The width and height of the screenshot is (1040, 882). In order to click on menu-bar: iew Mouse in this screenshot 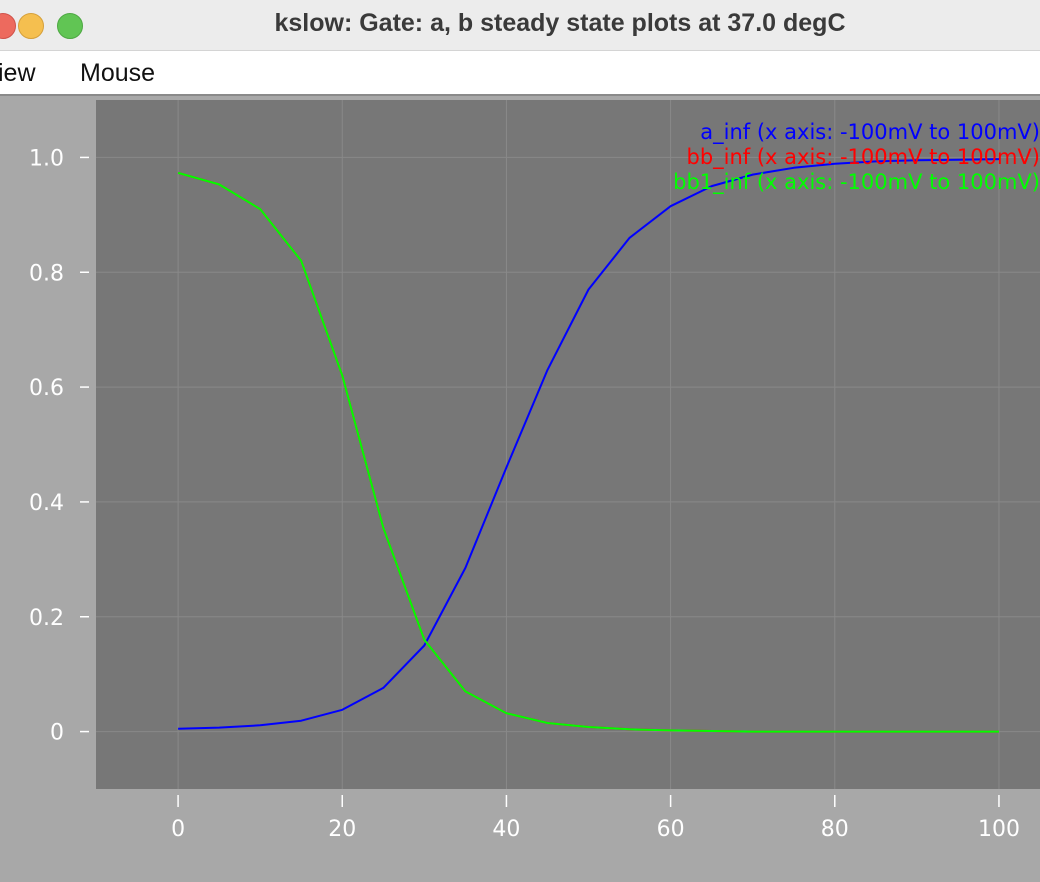, I will do `click(520, 73)`.